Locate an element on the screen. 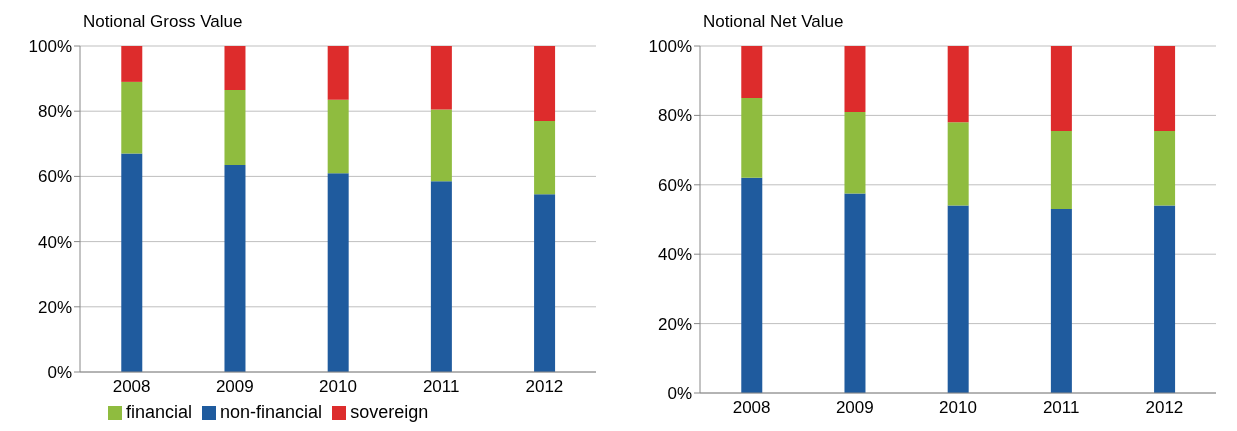  legend-label: sovereign is located at coordinates (389, 412).